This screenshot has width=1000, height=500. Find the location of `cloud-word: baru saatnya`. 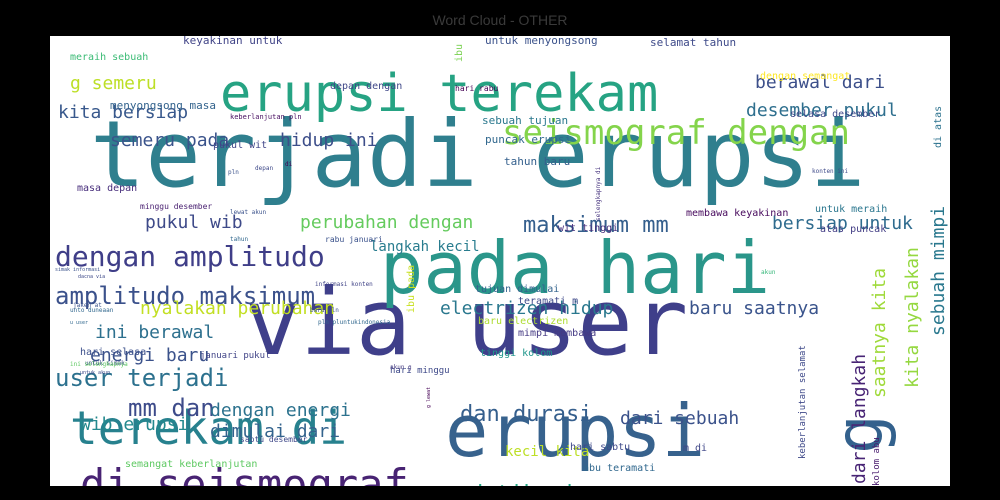

cloud-word: baru saatnya is located at coordinates (754, 308).